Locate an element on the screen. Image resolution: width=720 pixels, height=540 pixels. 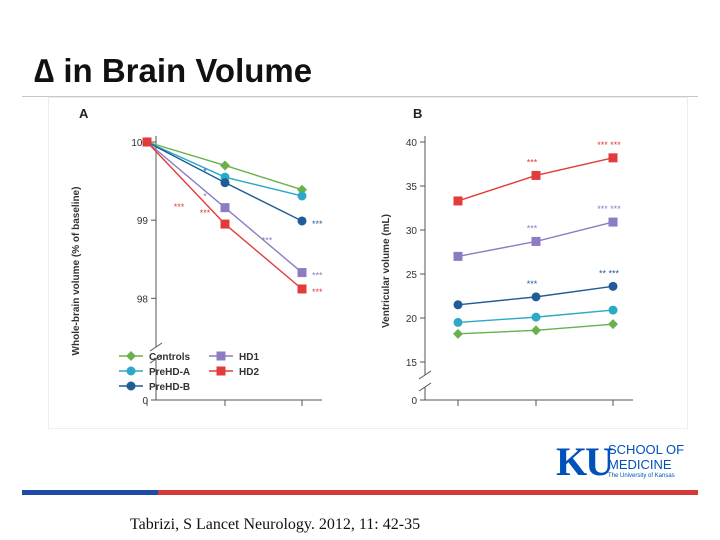
panel-0-y-tick-label: 98 is located at coordinates (143, 299).